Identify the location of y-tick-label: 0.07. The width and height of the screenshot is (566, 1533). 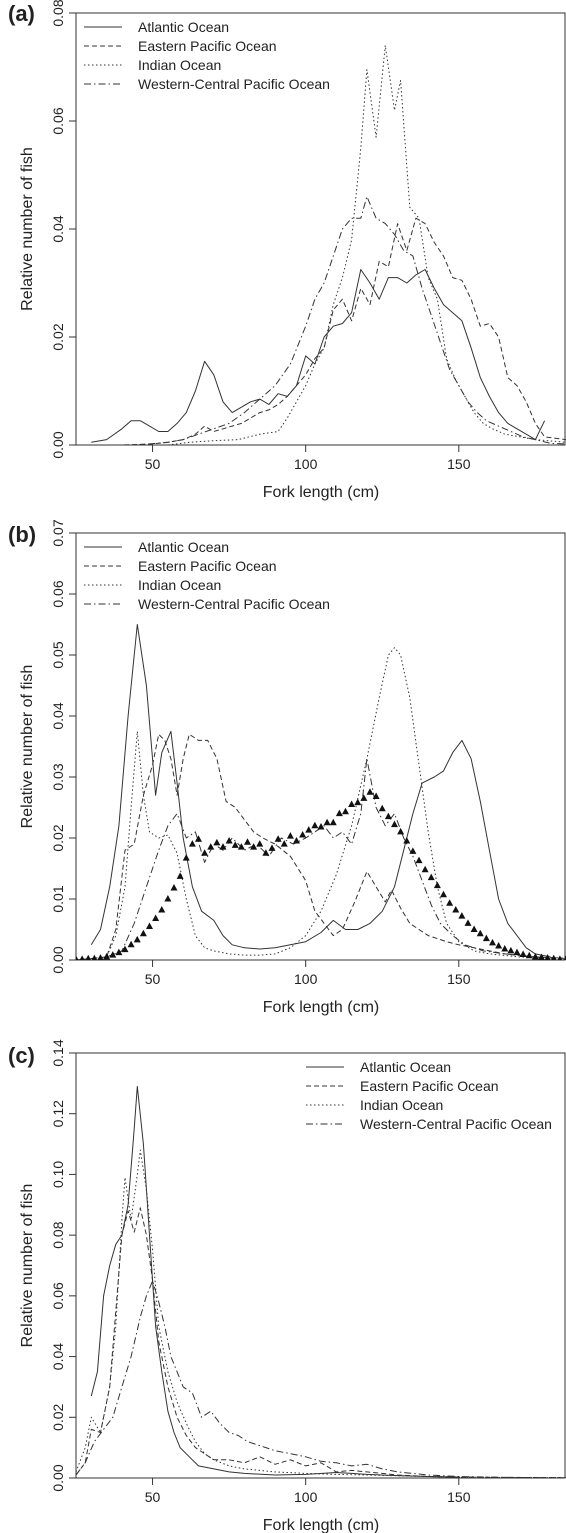
(58, 532).